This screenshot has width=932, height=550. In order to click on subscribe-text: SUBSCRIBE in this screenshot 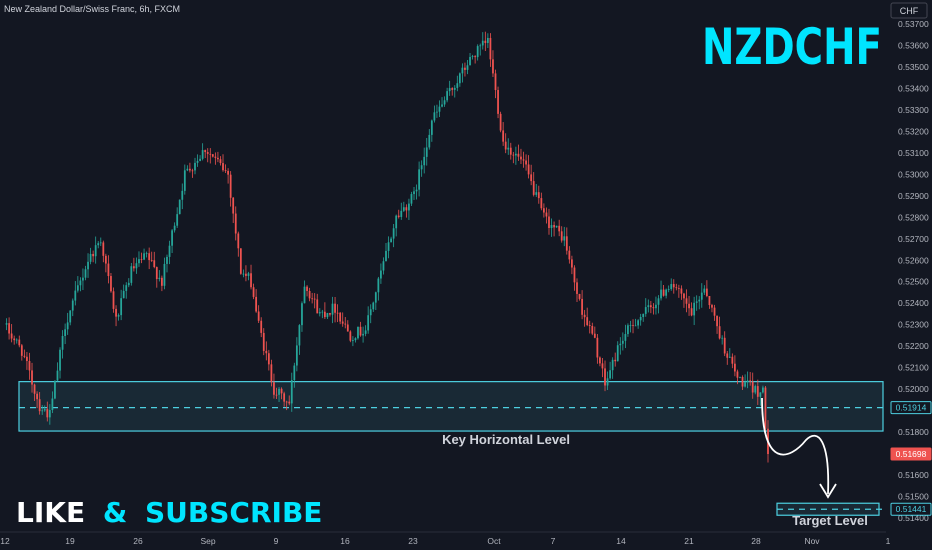, I will do `click(233, 512)`.